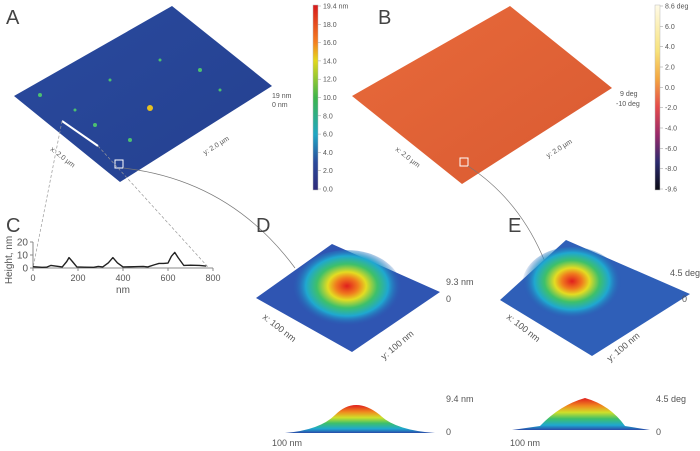  I want to click on x-tick-label: 0, so click(32, 278).